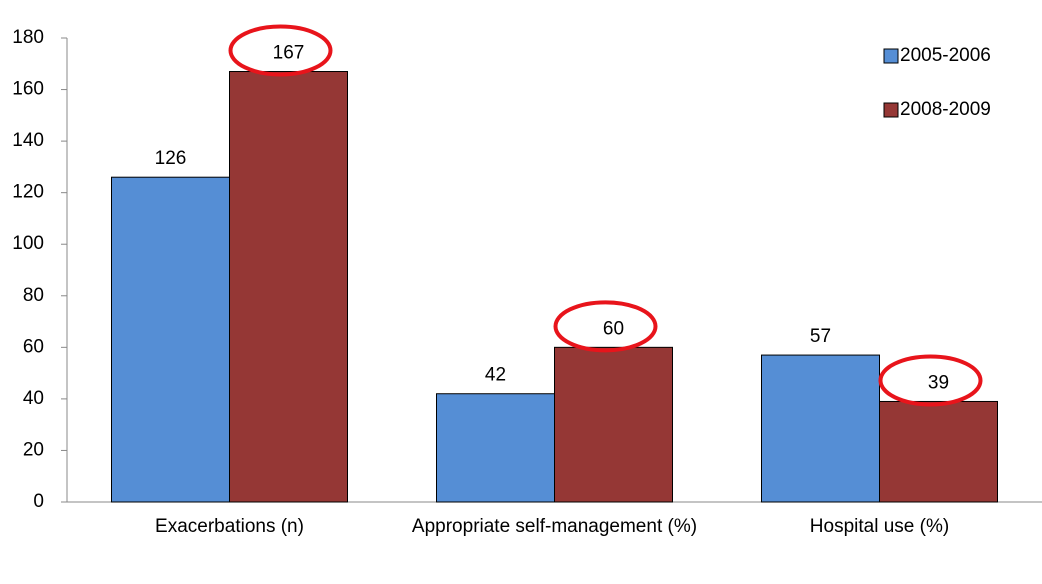 The image size is (1042, 584). I want to click on y-tick-label: 100, so click(28, 243).